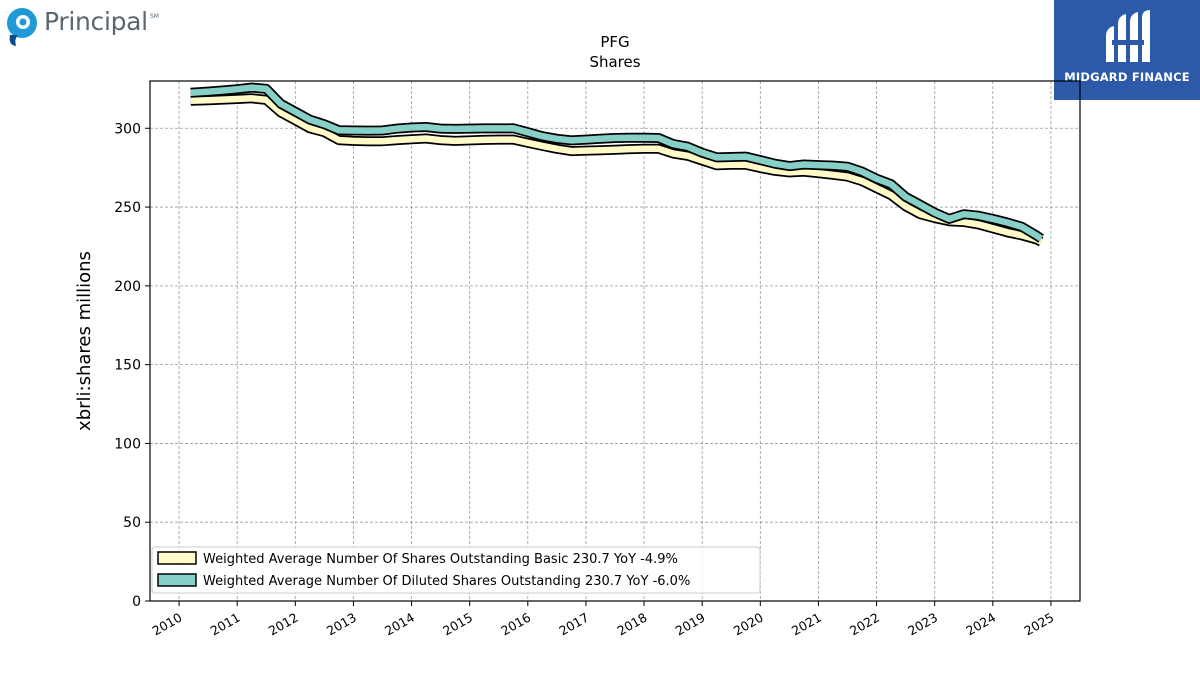 The height and width of the screenshot is (675, 1200). I want to click on x-tick-label: 2020, so click(748, 624).